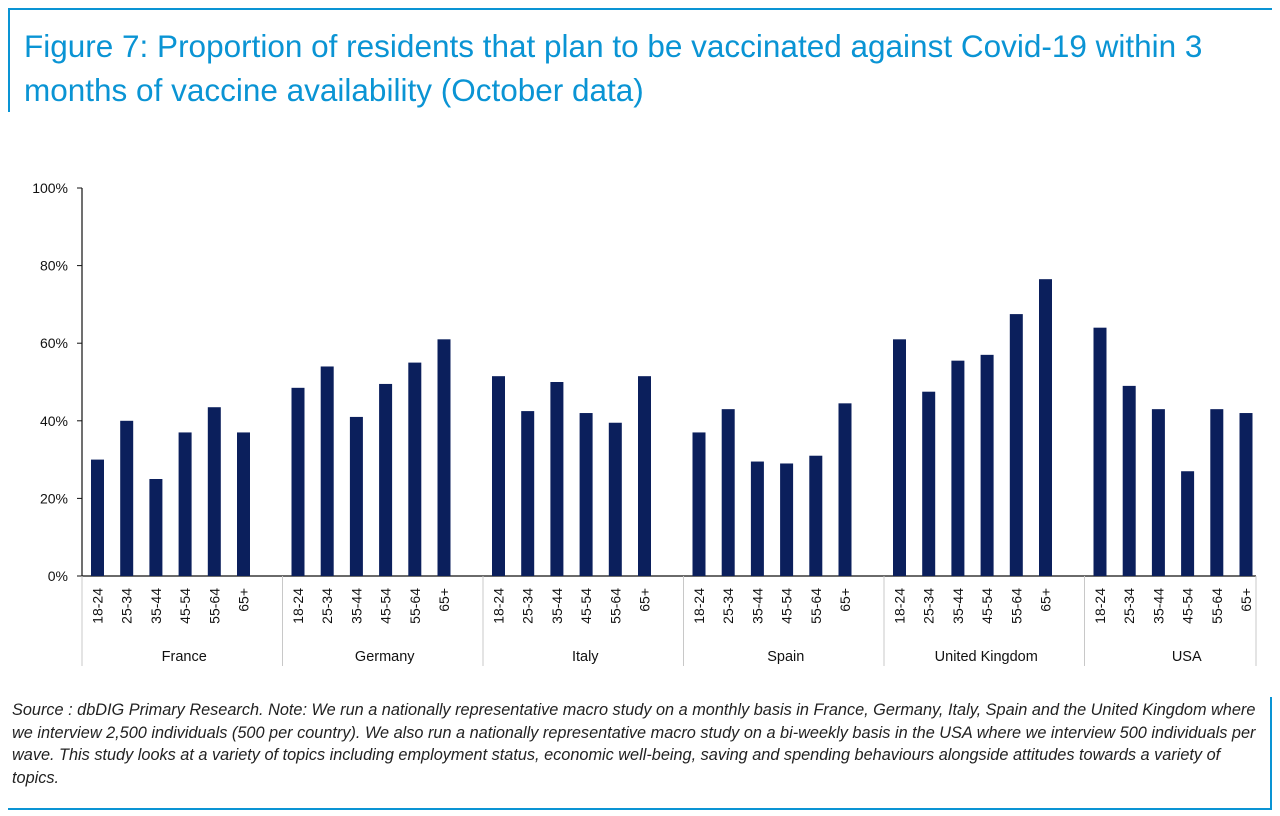  I want to click on group-label: Germany, so click(385, 657).